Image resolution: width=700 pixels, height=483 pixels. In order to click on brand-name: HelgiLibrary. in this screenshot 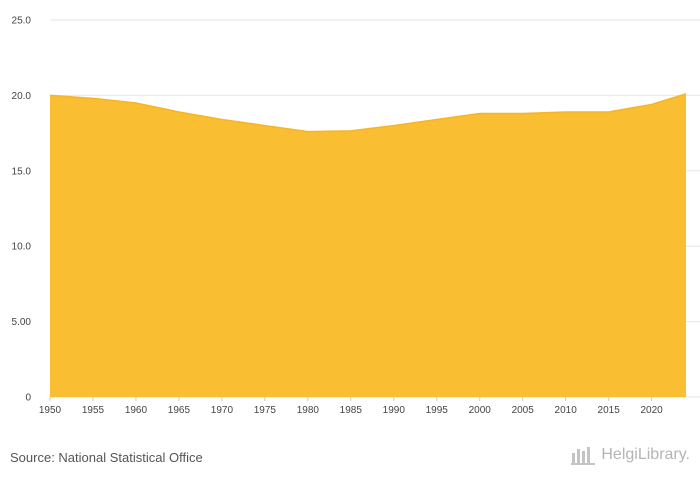, I will do `click(645, 454)`.